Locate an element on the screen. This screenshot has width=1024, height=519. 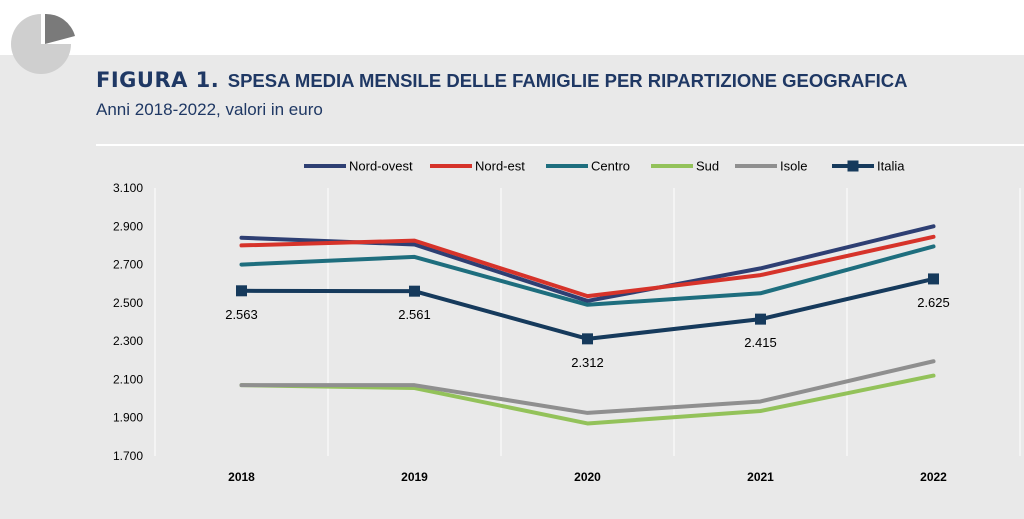
x-tick-label: 2018 is located at coordinates (241, 477).